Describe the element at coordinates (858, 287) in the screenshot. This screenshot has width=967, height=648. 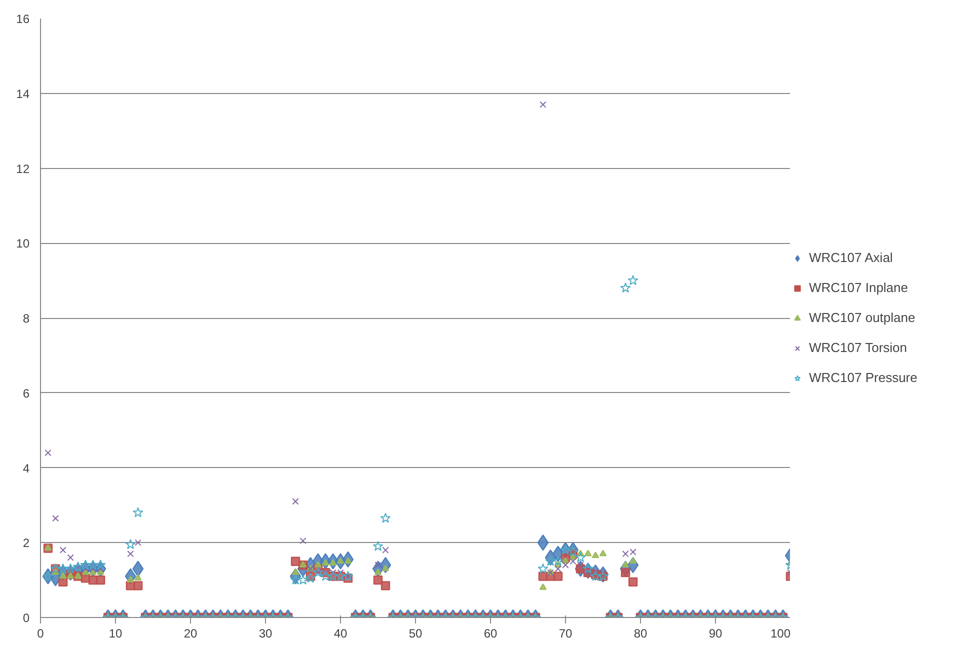
I see `legend-label: WRC107 Inplane` at that location.